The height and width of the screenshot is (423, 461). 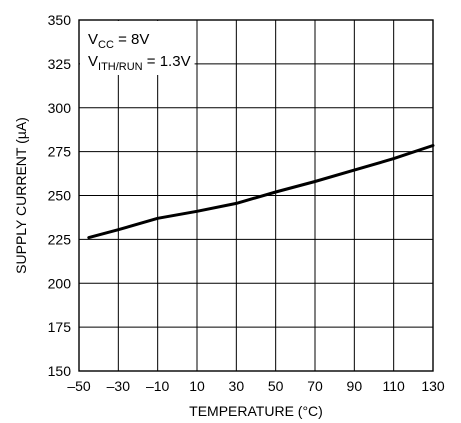 I want to click on x-tick-label: 50, so click(x=276, y=386).